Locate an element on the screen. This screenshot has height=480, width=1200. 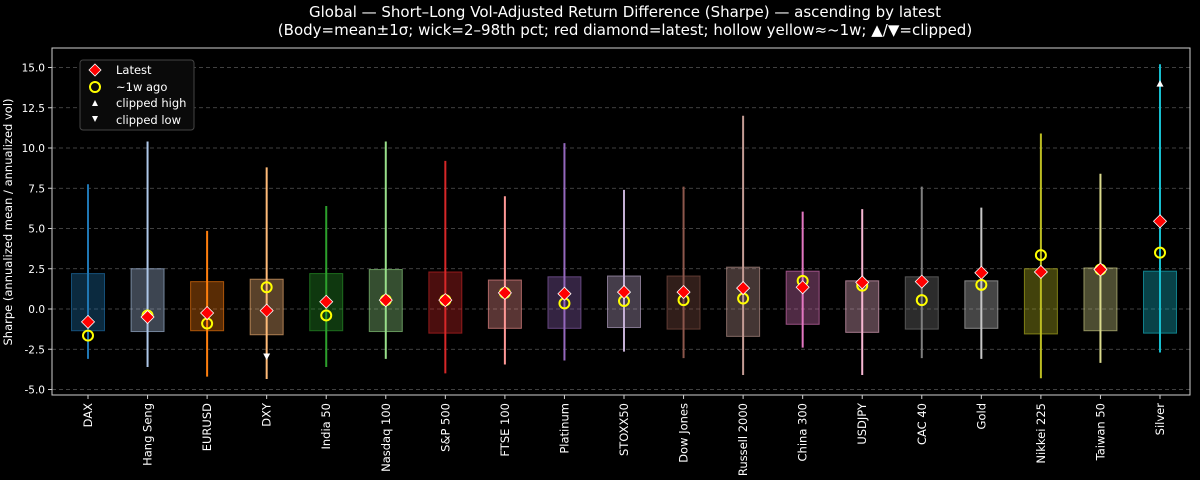
series-group-hang-seng is located at coordinates (147, 254).